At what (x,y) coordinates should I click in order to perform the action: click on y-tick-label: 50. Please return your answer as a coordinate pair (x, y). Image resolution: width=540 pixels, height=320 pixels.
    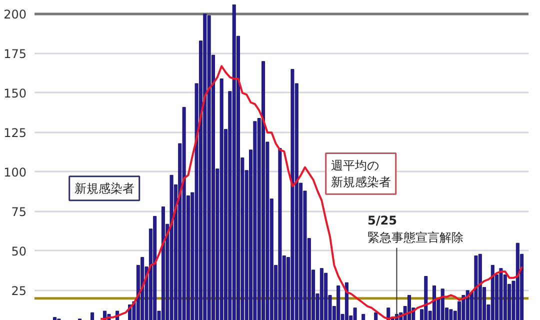
    Looking at the image, I should click on (19, 251).